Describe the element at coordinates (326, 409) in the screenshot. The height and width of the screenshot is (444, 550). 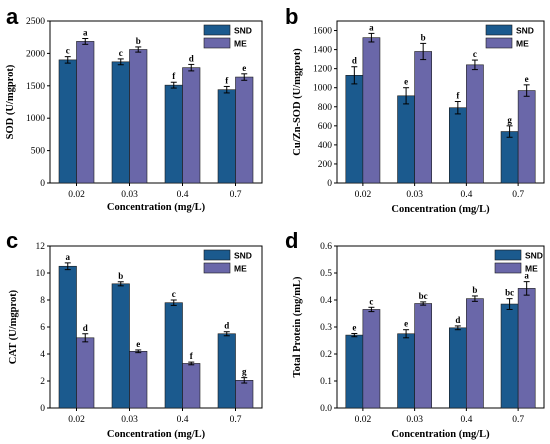
I see `y-tick-label: 0.0` at that location.